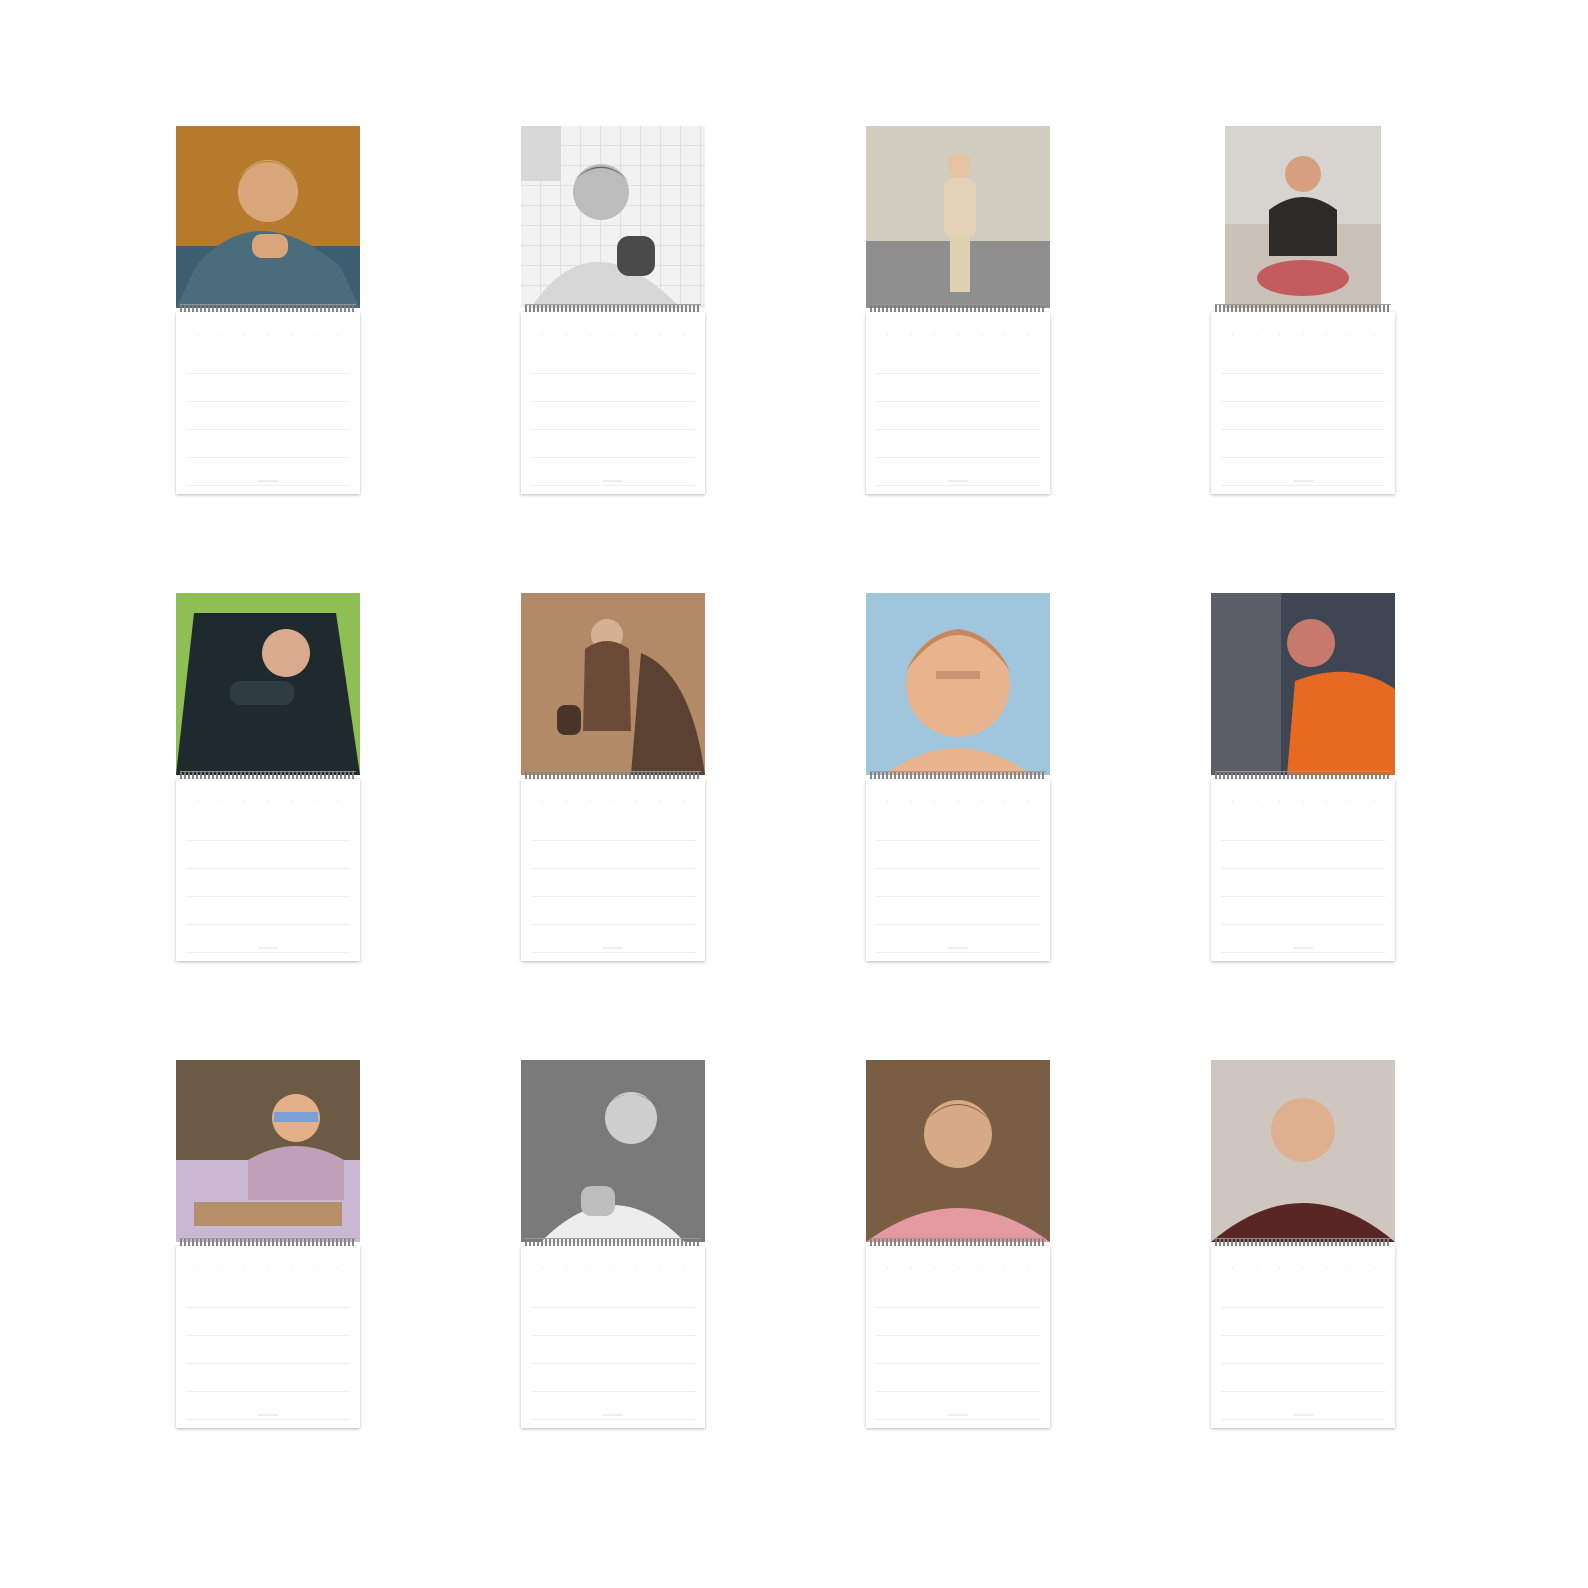  I want to click on photo-june, so click(613, 684).